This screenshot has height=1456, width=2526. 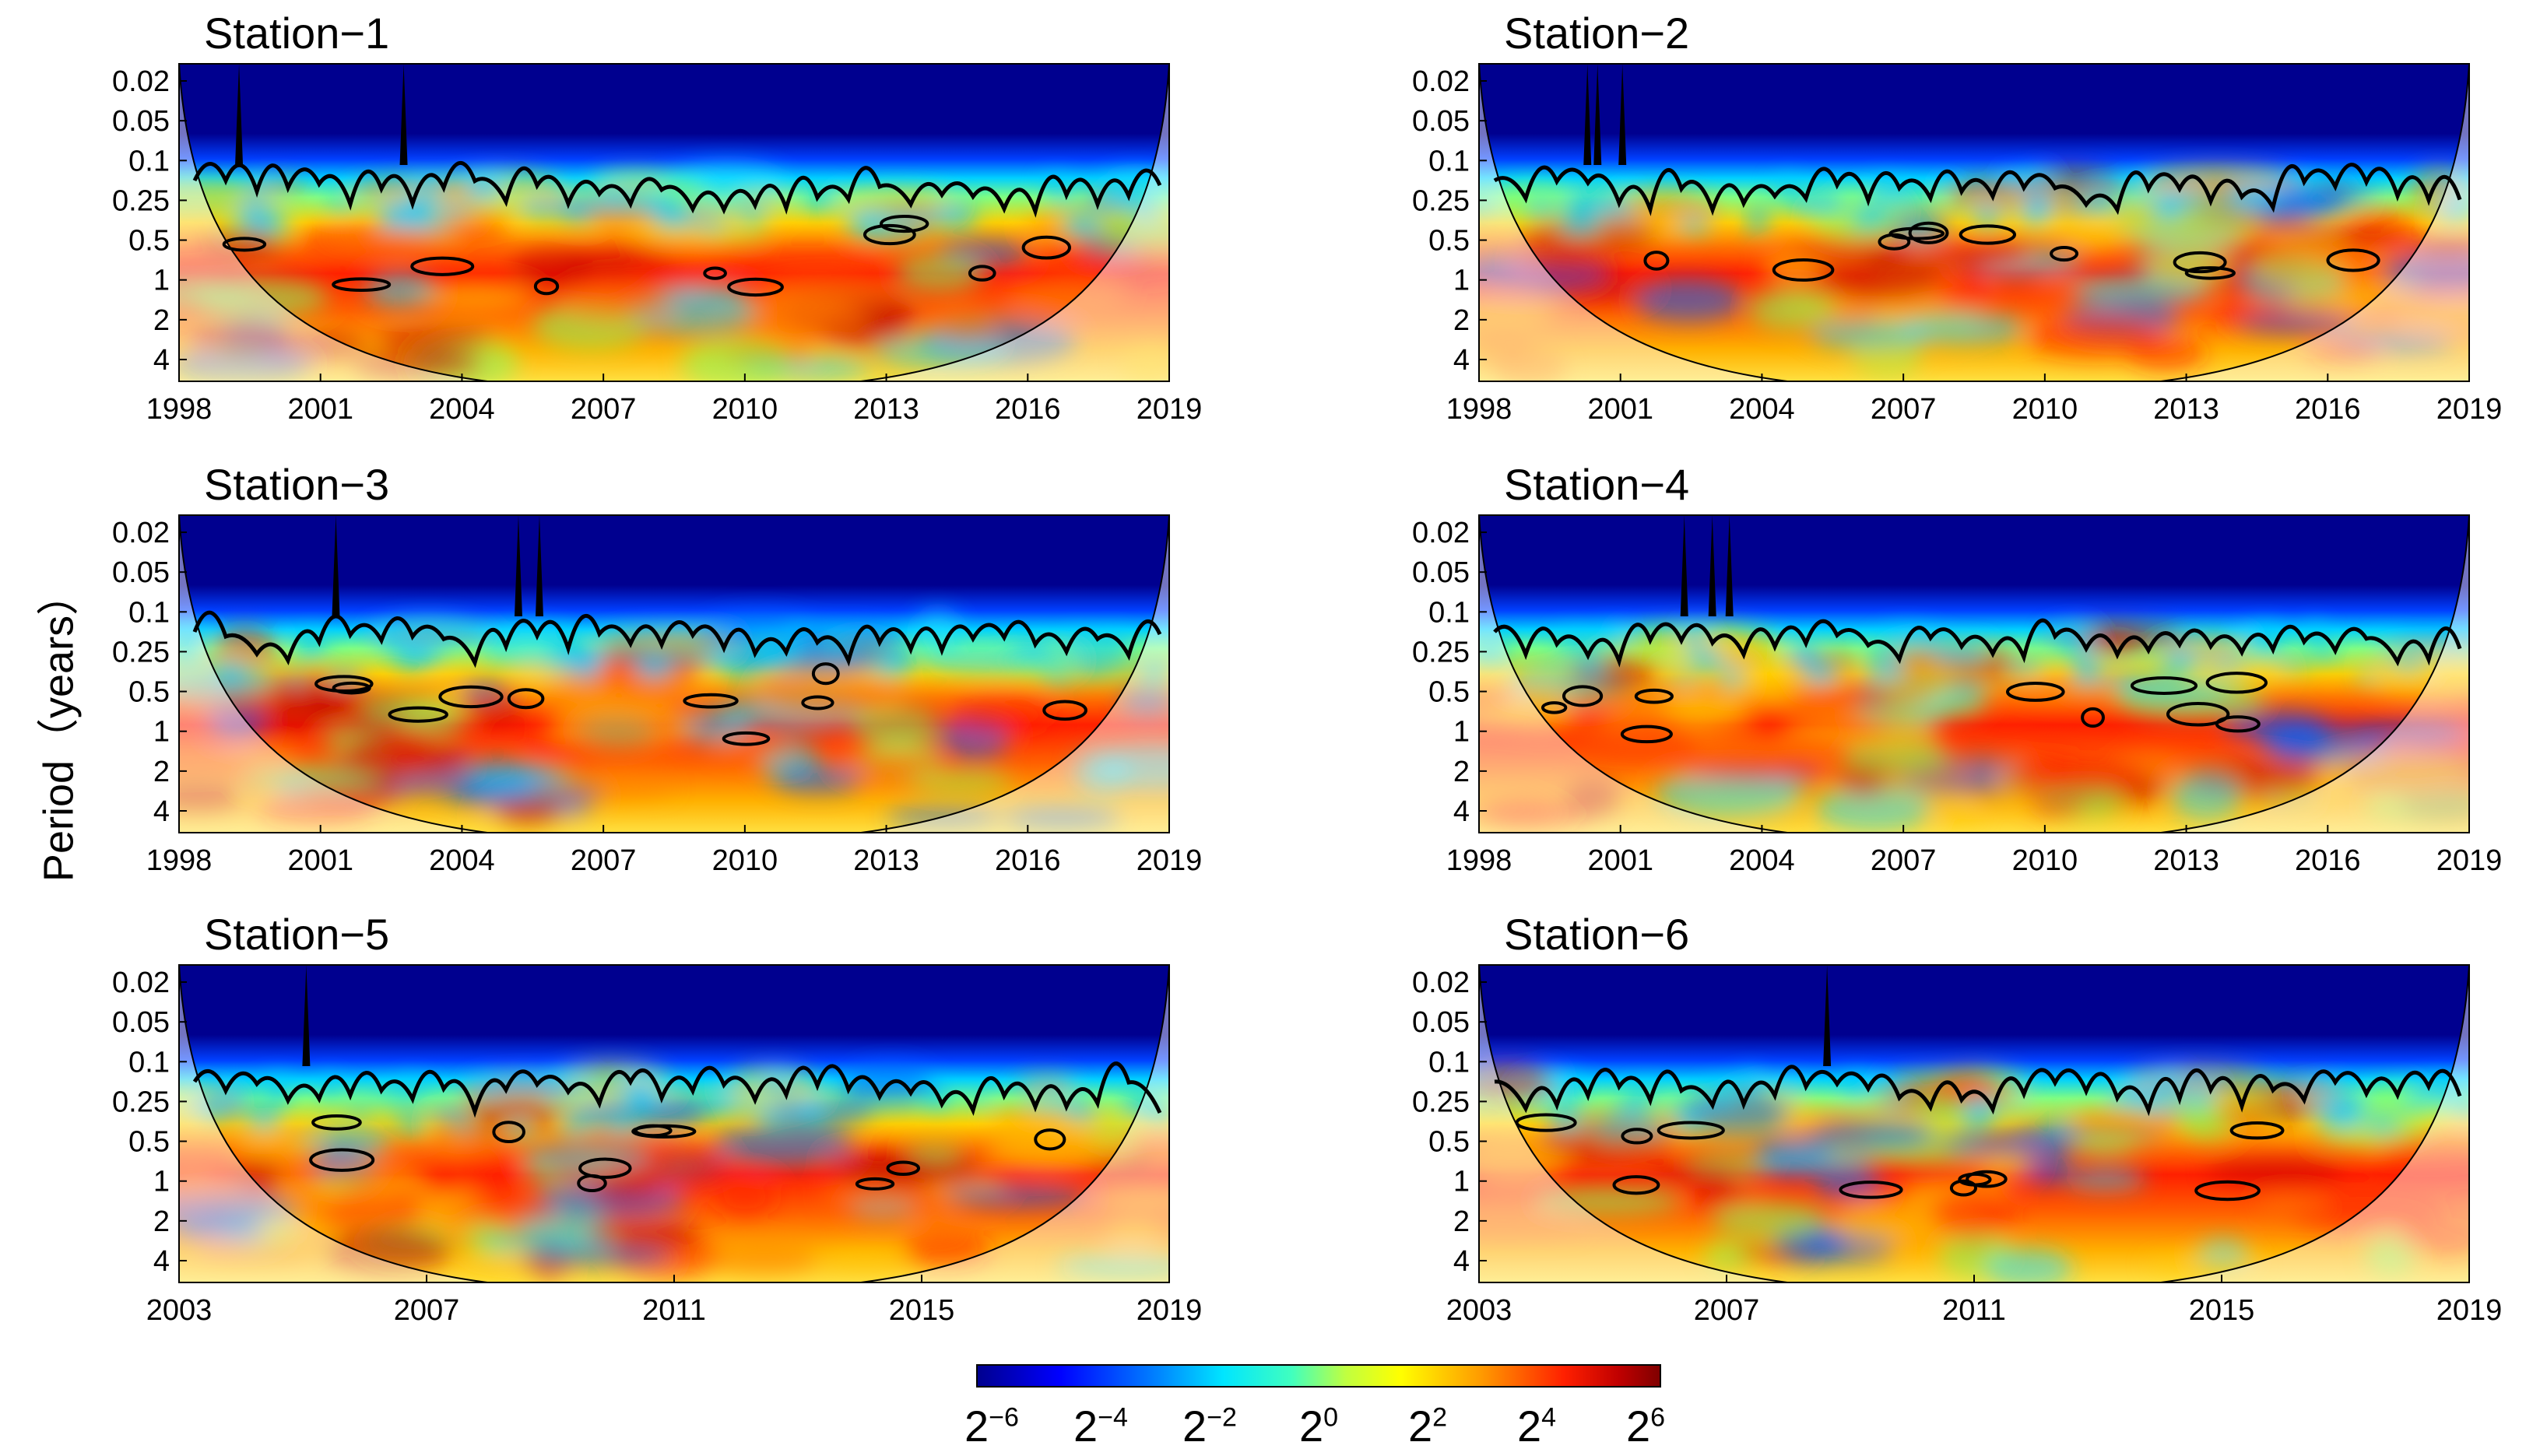 I want to click on colorbar-tick-label: 22, so click(x=1427, y=1426).